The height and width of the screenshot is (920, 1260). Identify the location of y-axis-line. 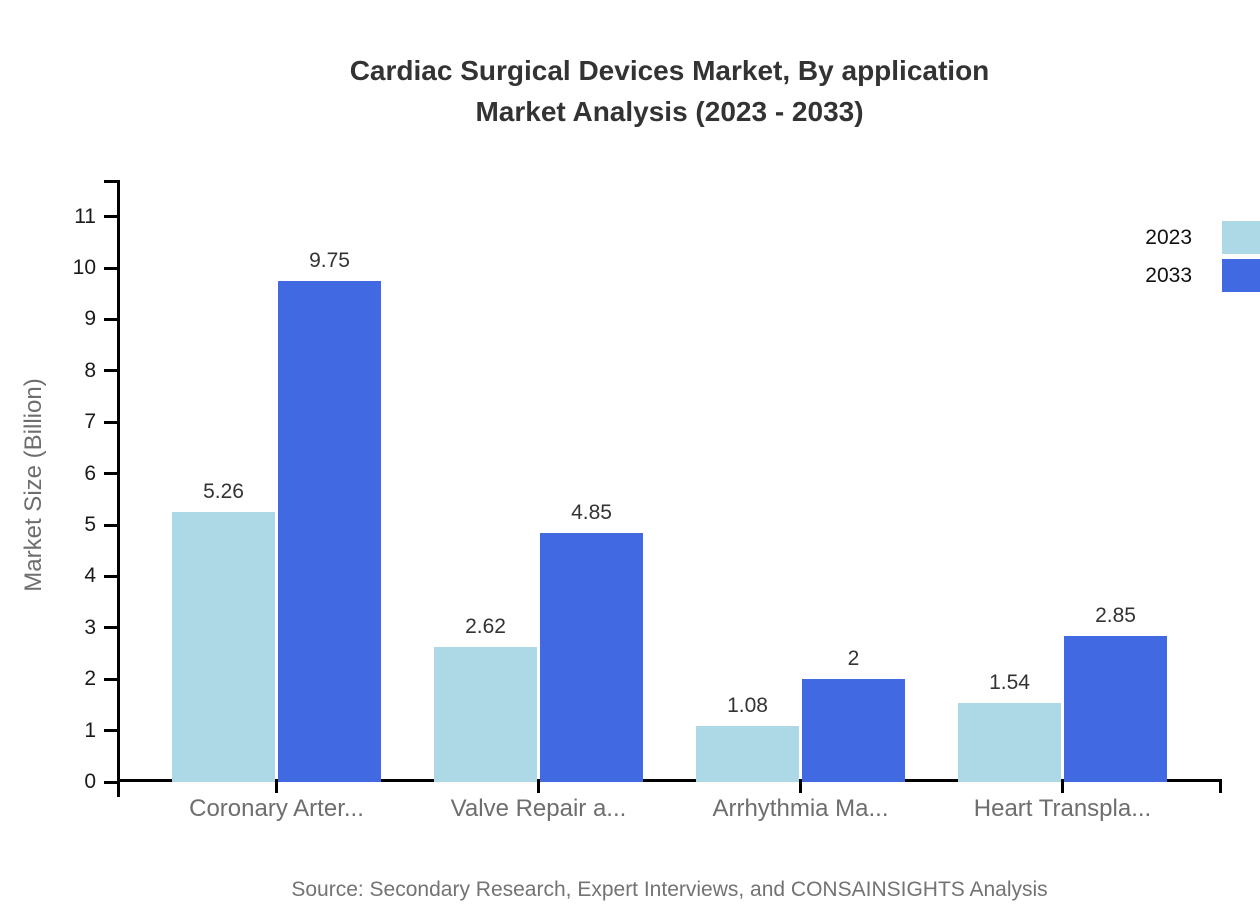
(118, 488).